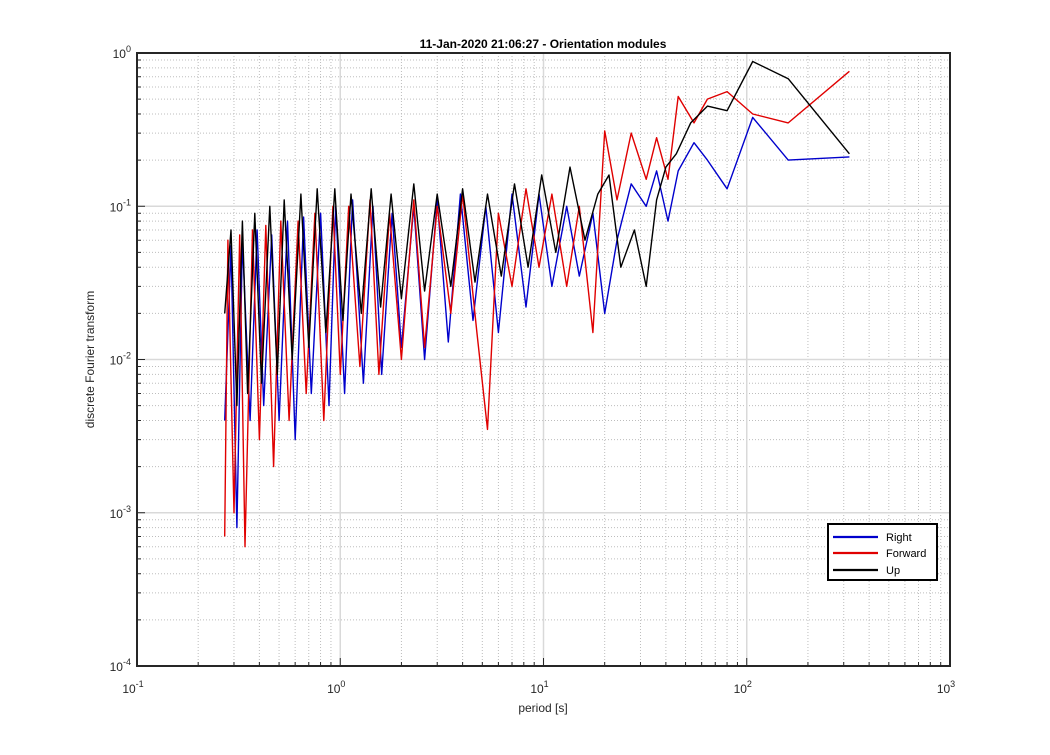 Image resolution: width=1050 pixels, height=755 pixels. I want to click on legend-label-right: Right, so click(899, 538).